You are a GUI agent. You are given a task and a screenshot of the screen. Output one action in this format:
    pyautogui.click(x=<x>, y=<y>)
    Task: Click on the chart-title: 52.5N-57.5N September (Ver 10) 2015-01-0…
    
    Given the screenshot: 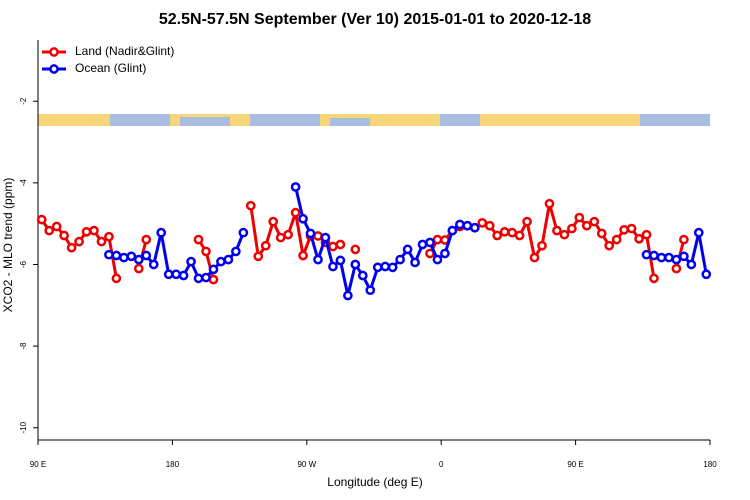 What is the action you would take?
    pyautogui.click(x=375, y=19)
    